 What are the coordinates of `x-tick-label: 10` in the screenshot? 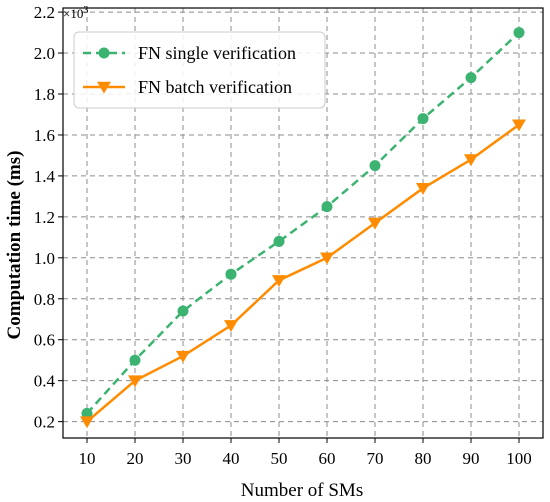 It's located at (87, 458).